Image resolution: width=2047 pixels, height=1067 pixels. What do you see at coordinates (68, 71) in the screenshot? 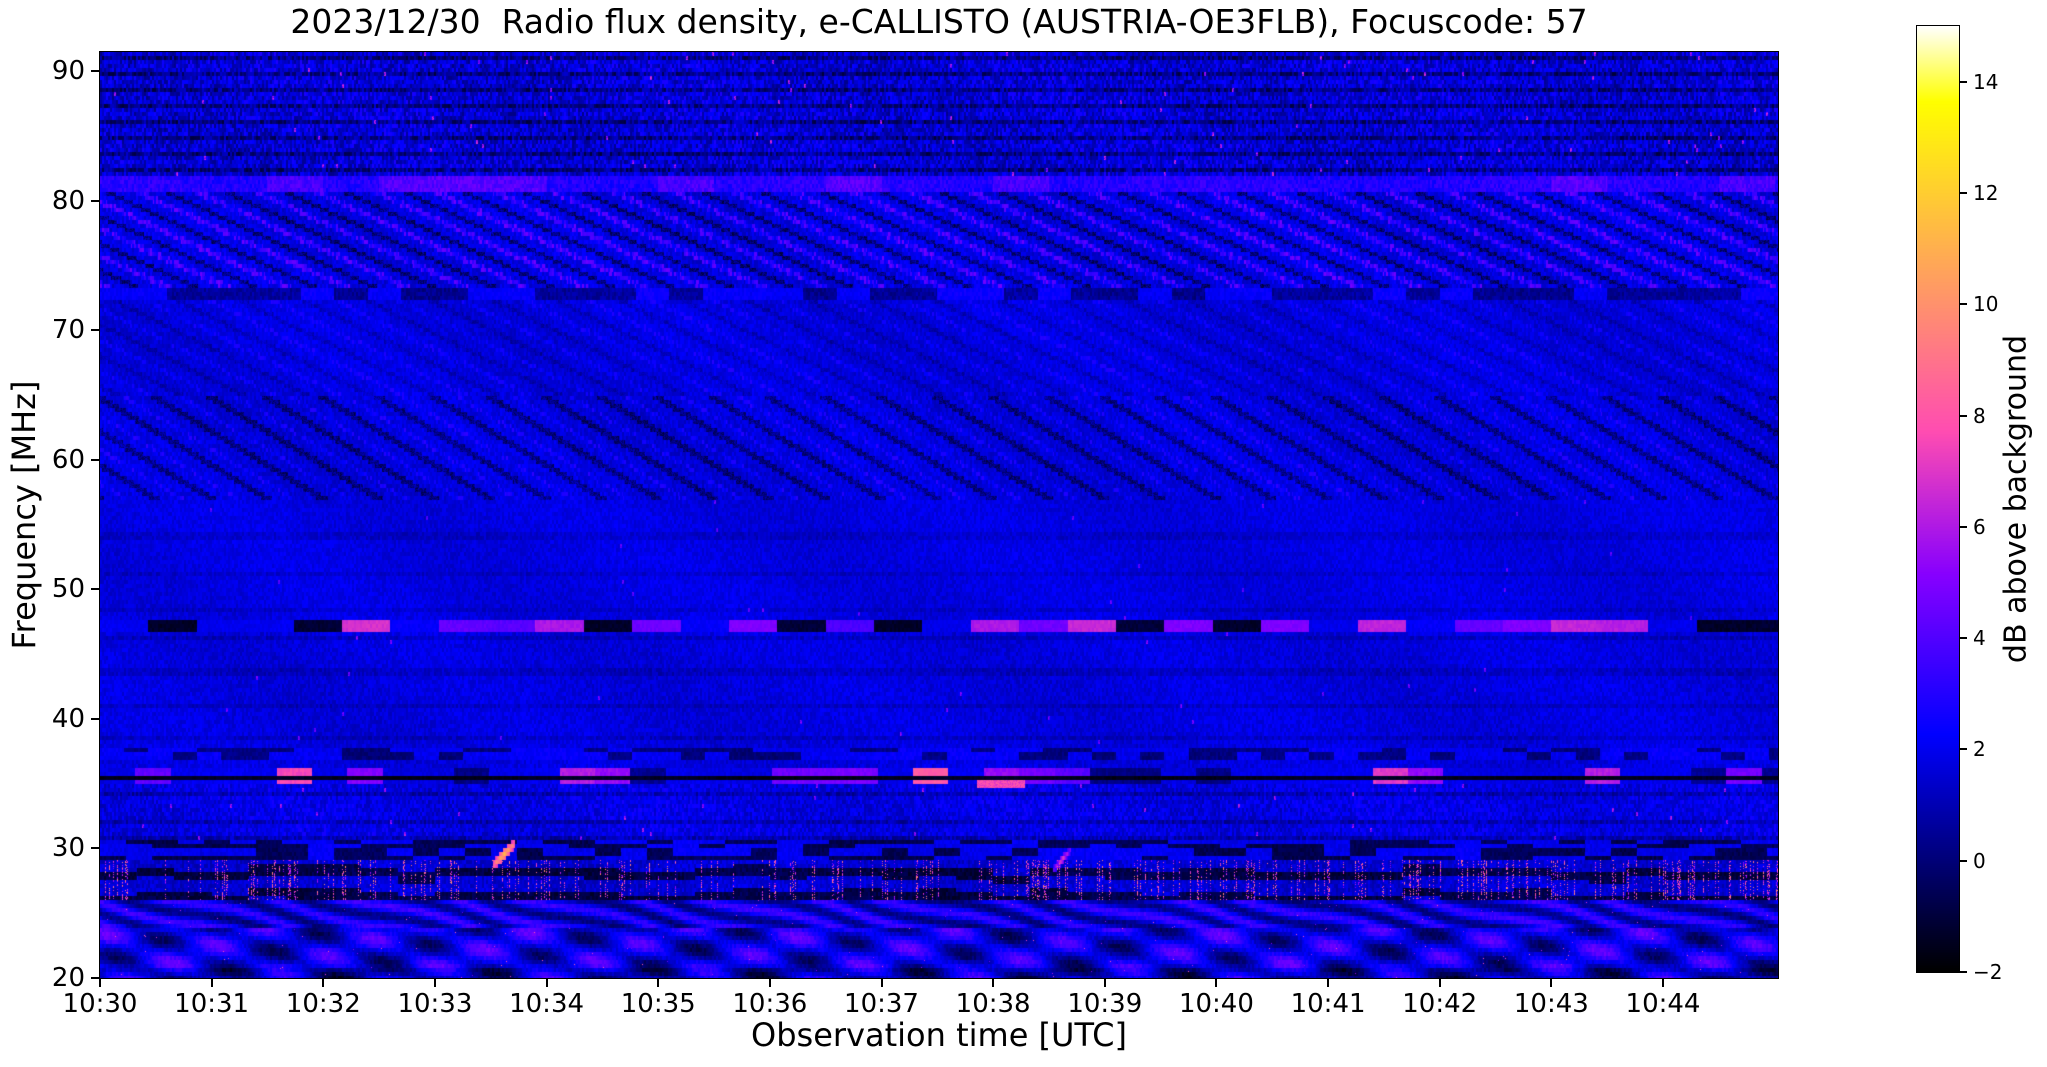
I see `y-tick-label: 90` at bounding box center [68, 71].